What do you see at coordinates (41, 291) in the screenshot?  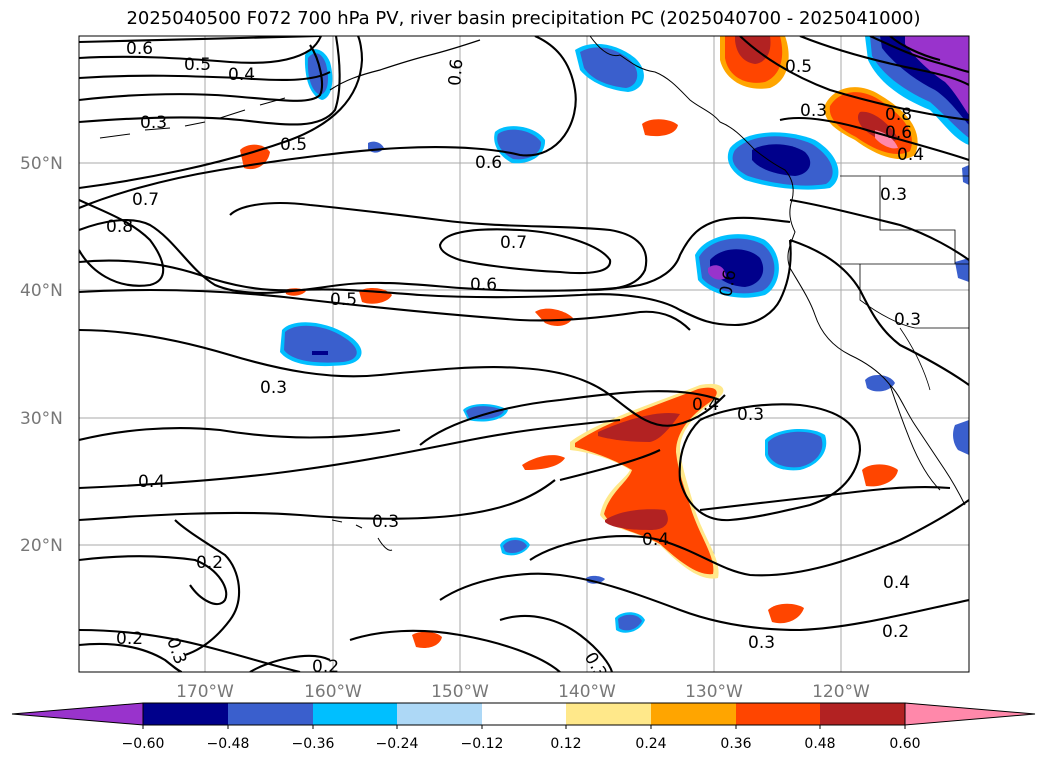 I see `lat-label: 40°N` at bounding box center [41, 291].